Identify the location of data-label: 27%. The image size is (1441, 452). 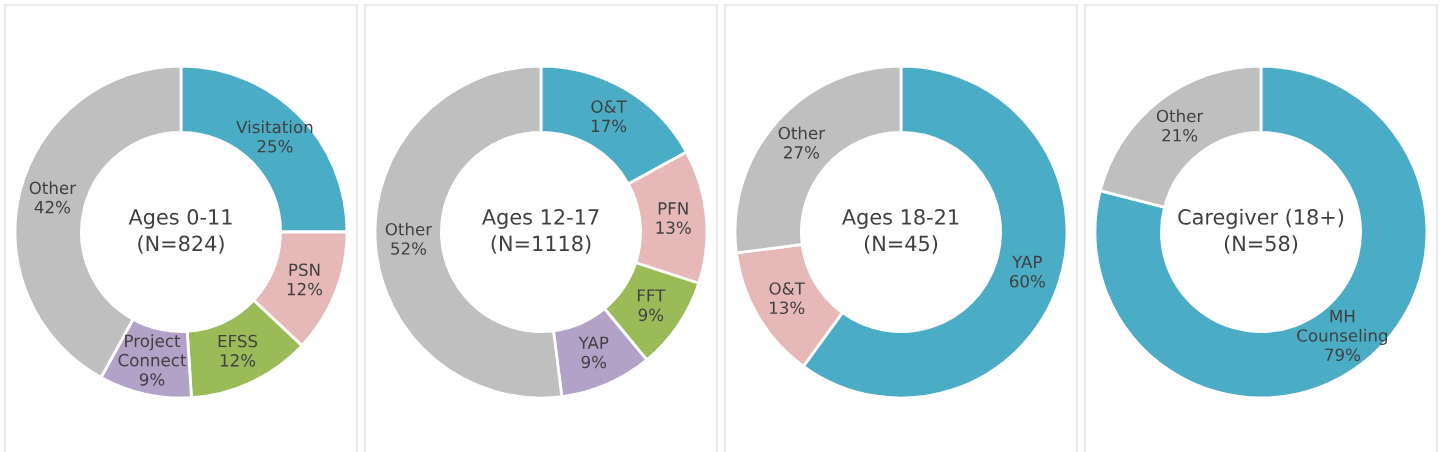
(801, 152).